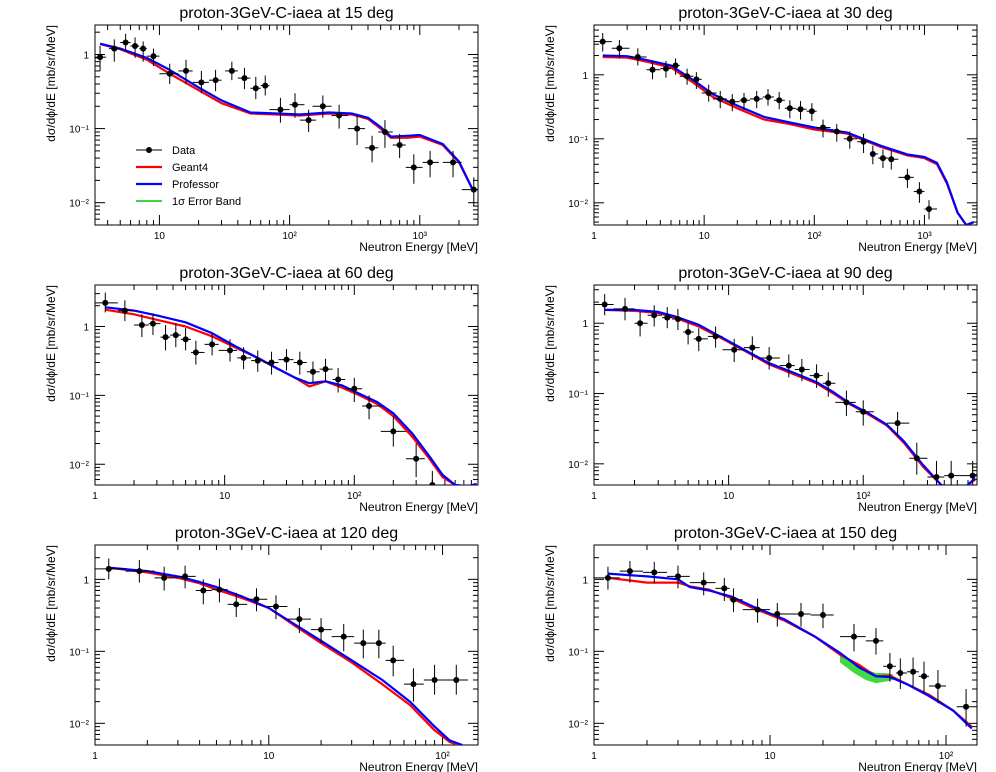 This screenshot has width=996, height=772. Describe the element at coordinates (206, 202) in the screenshot. I see `legend-label-band: 1σ Error Band` at that location.